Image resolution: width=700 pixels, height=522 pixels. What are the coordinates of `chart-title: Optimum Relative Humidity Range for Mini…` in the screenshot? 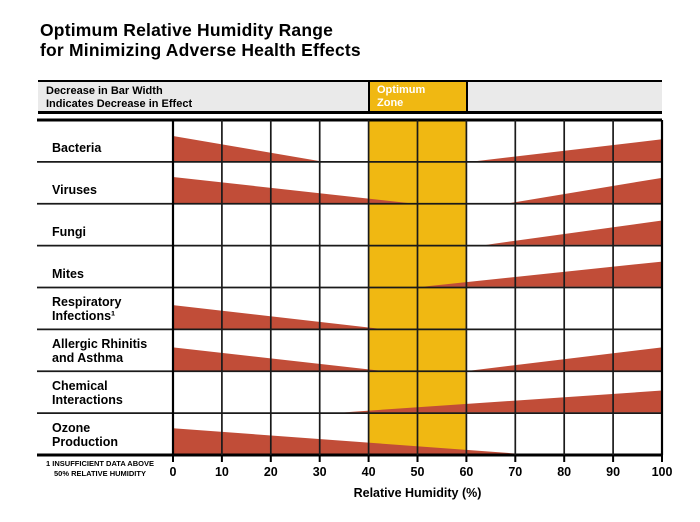 It's located at (200, 40).